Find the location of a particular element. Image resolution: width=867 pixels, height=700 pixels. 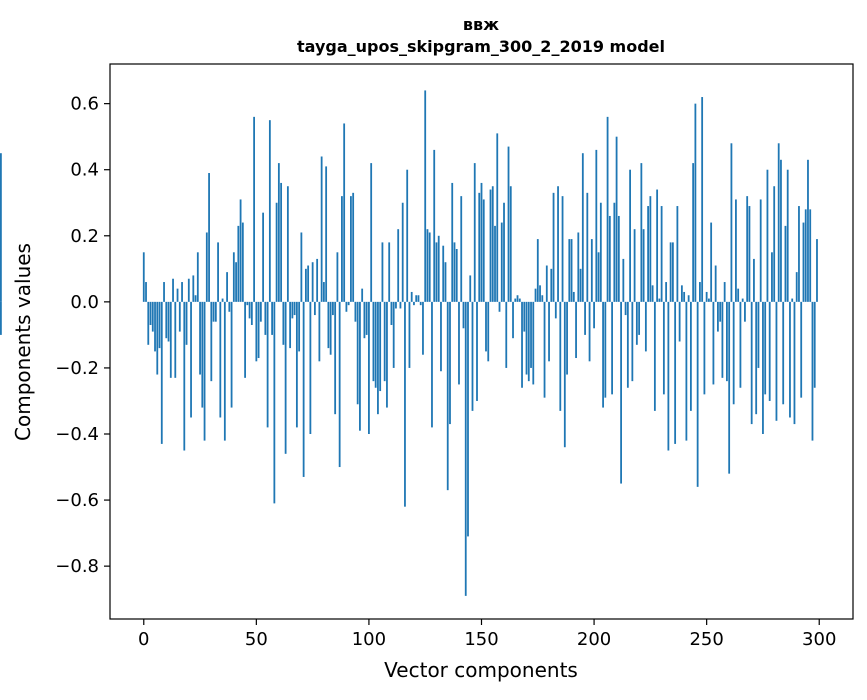

y-axis-label: Components values is located at coordinates (23, 342).